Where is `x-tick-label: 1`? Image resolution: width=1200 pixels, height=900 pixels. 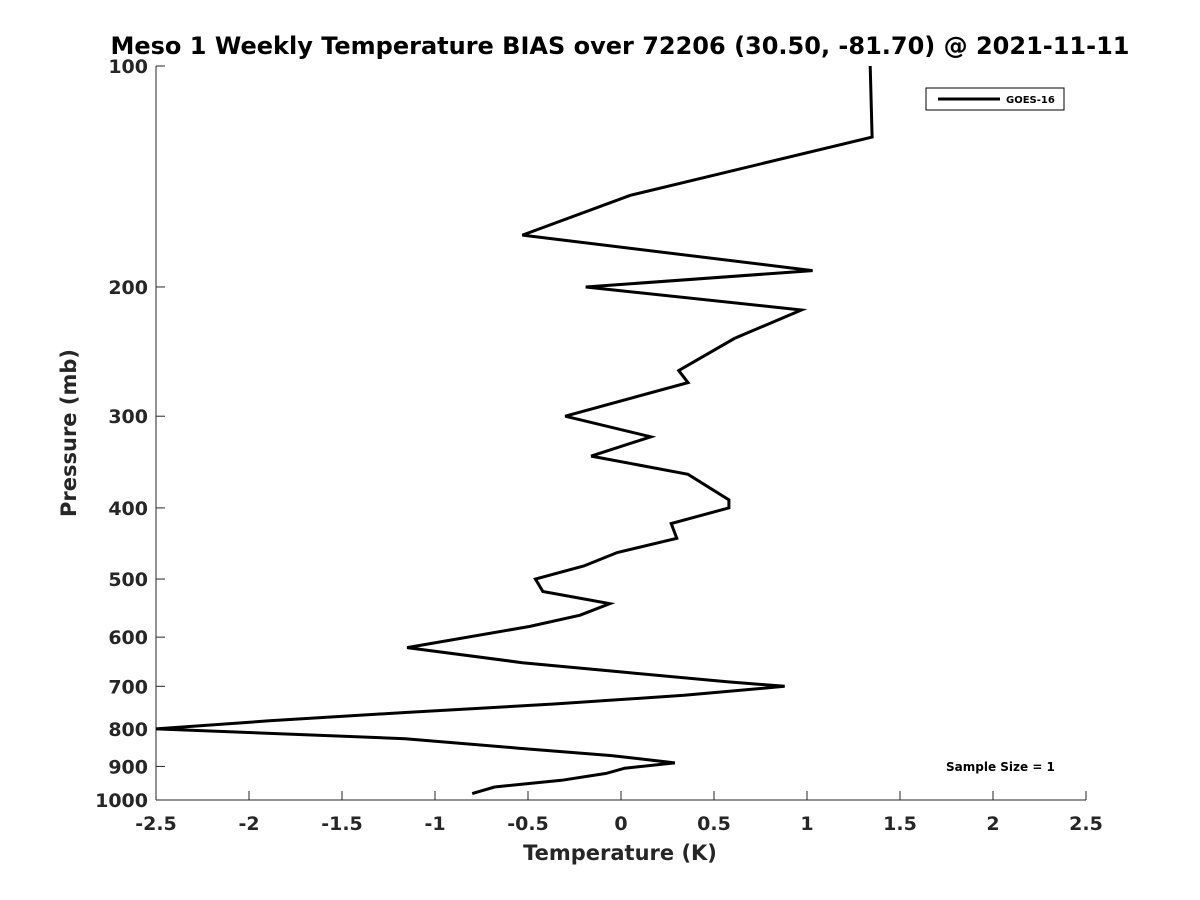
x-tick-label: 1 is located at coordinates (806, 824).